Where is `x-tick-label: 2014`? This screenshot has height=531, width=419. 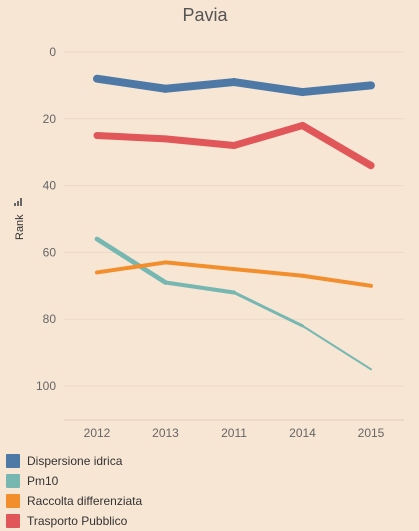 x-tick-label: 2014 is located at coordinates (302, 433).